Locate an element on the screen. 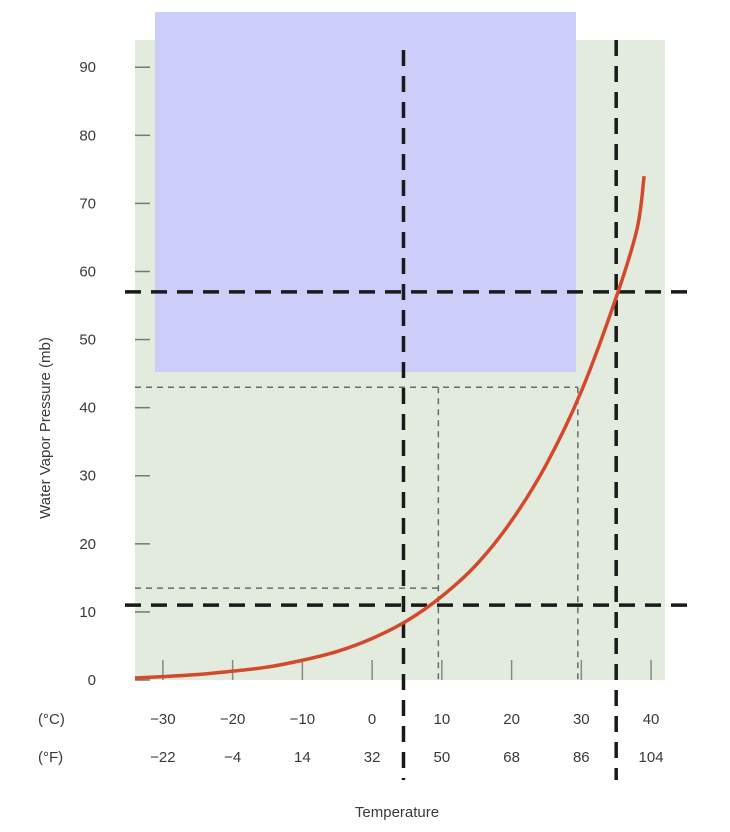 The height and width of the screenshot is (832, 730). y-tick-label: 80 is located at coordinates (87, 135).